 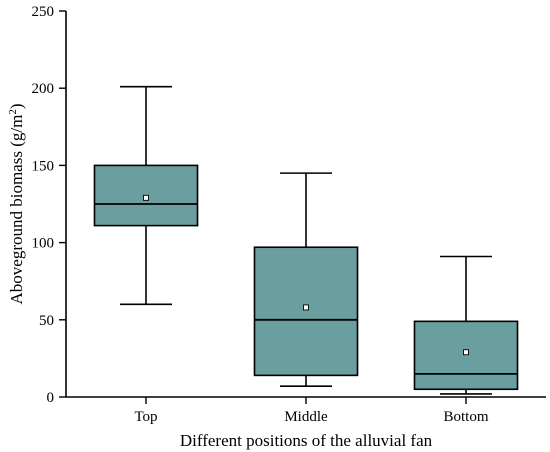 What do you see at coordinates (51, 398) in the screenshot?
I see `y-tick-label: 0` at bounding box center [51, 398].